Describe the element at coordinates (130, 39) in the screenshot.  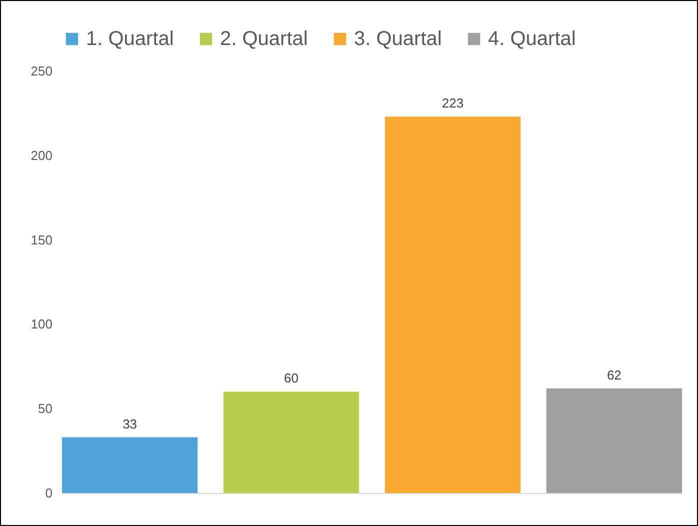
I see `legend-label: 1. Quartal` at that location.